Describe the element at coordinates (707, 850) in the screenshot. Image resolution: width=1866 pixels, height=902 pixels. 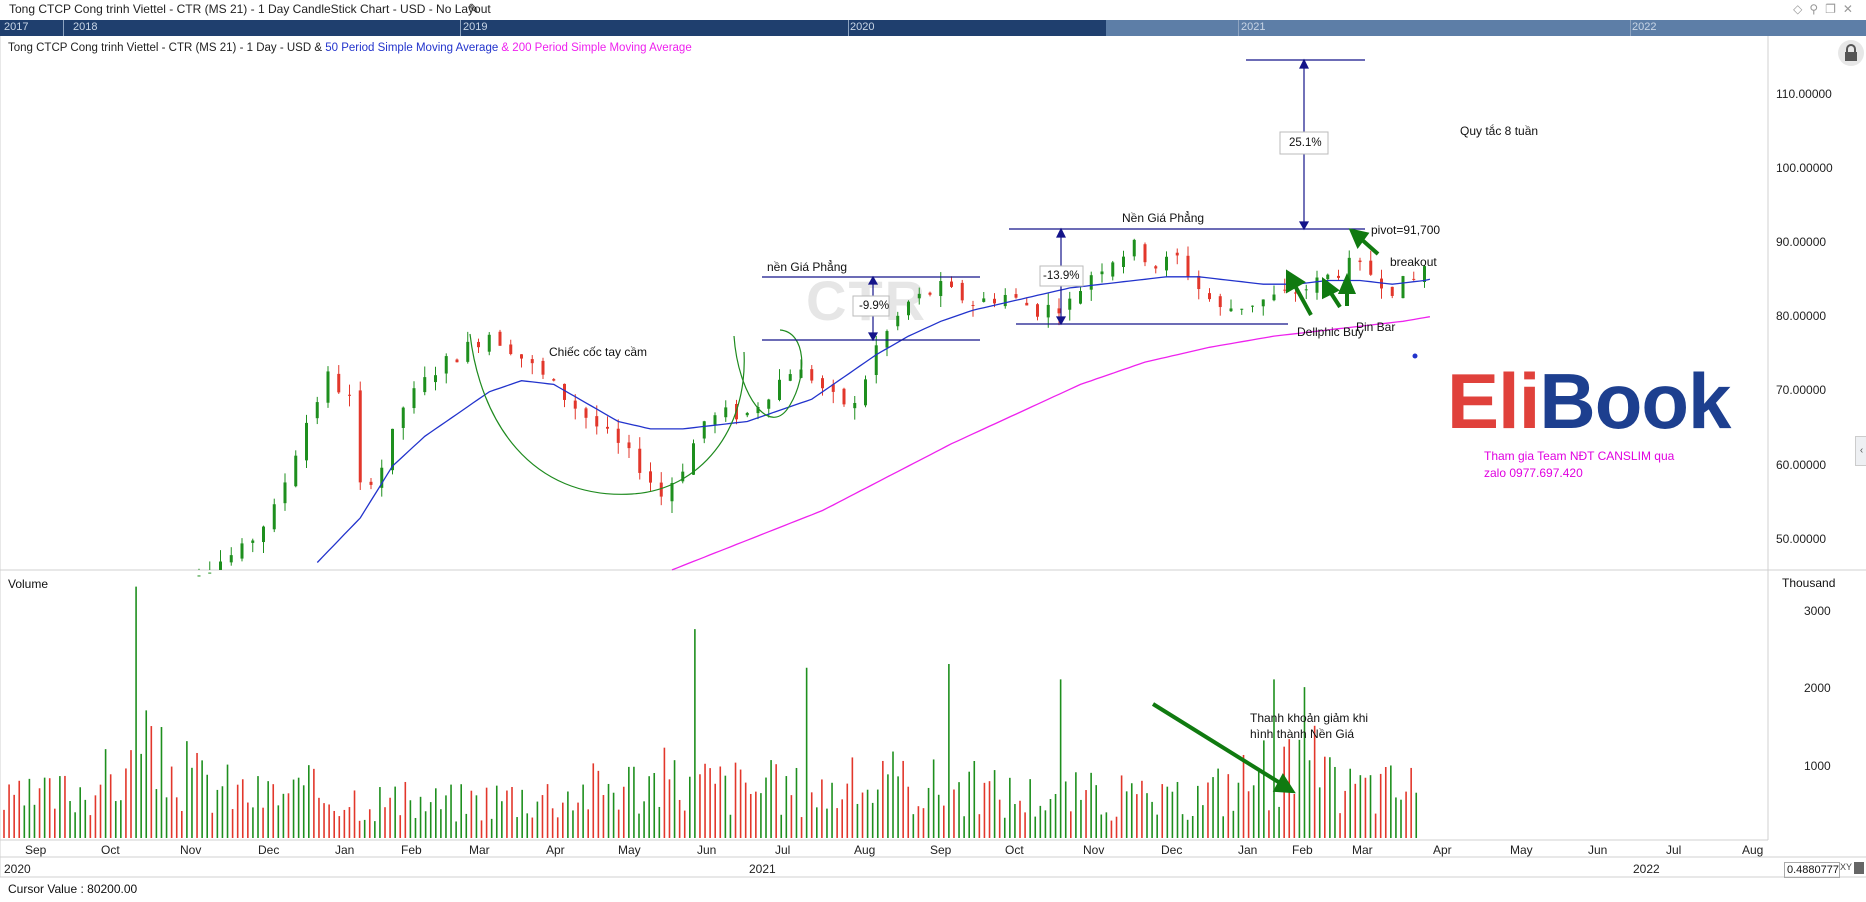
I see `month-tick-label: Jun` at that location.